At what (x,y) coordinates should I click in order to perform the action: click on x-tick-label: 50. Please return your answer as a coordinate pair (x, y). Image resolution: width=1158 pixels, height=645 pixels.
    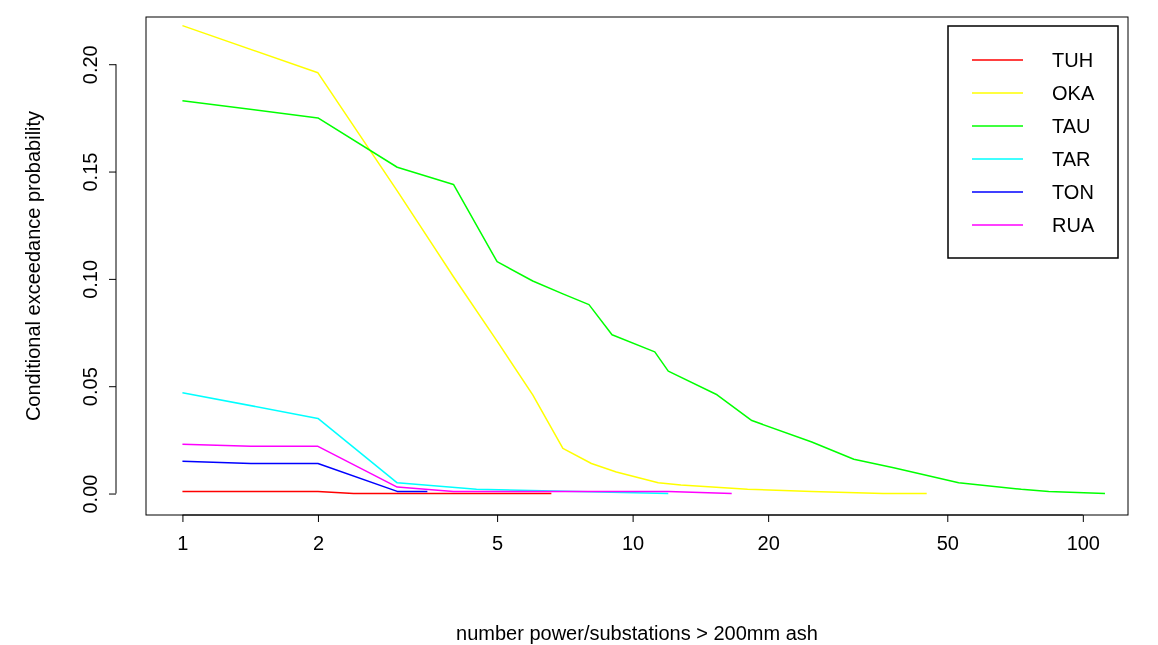
    Looking at the image, I should click on (947, 543).